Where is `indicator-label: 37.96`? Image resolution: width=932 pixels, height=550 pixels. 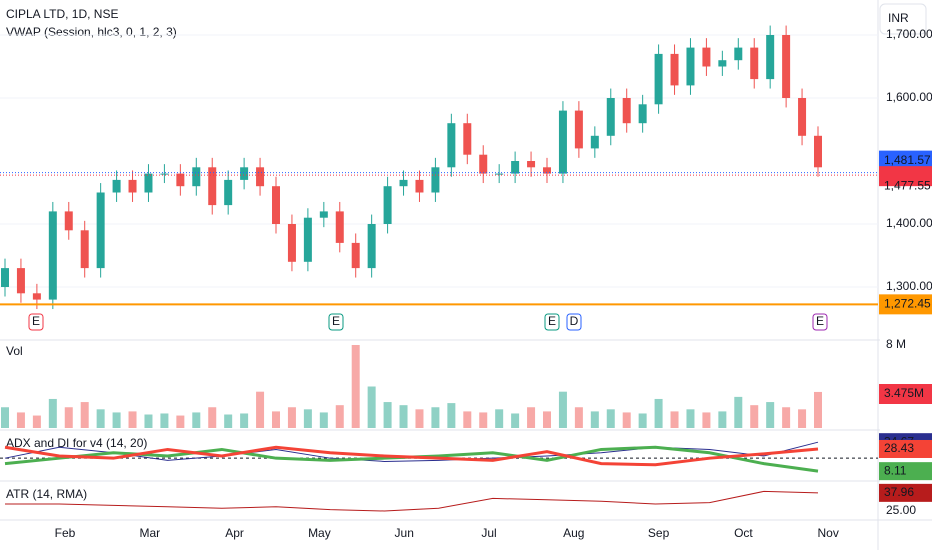
indicator-label: 37.96 is located at coordinates (899, 492).